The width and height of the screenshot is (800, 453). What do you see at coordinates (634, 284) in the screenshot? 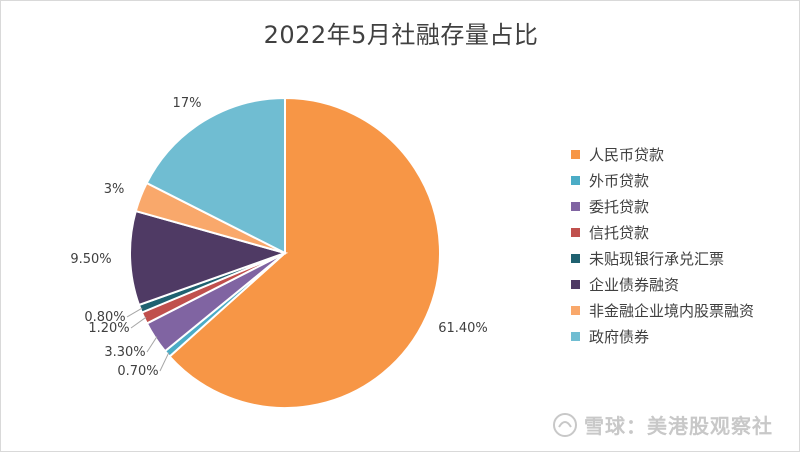
I see `legend-label: 企业债券融资` at bounding box center [634, 284].